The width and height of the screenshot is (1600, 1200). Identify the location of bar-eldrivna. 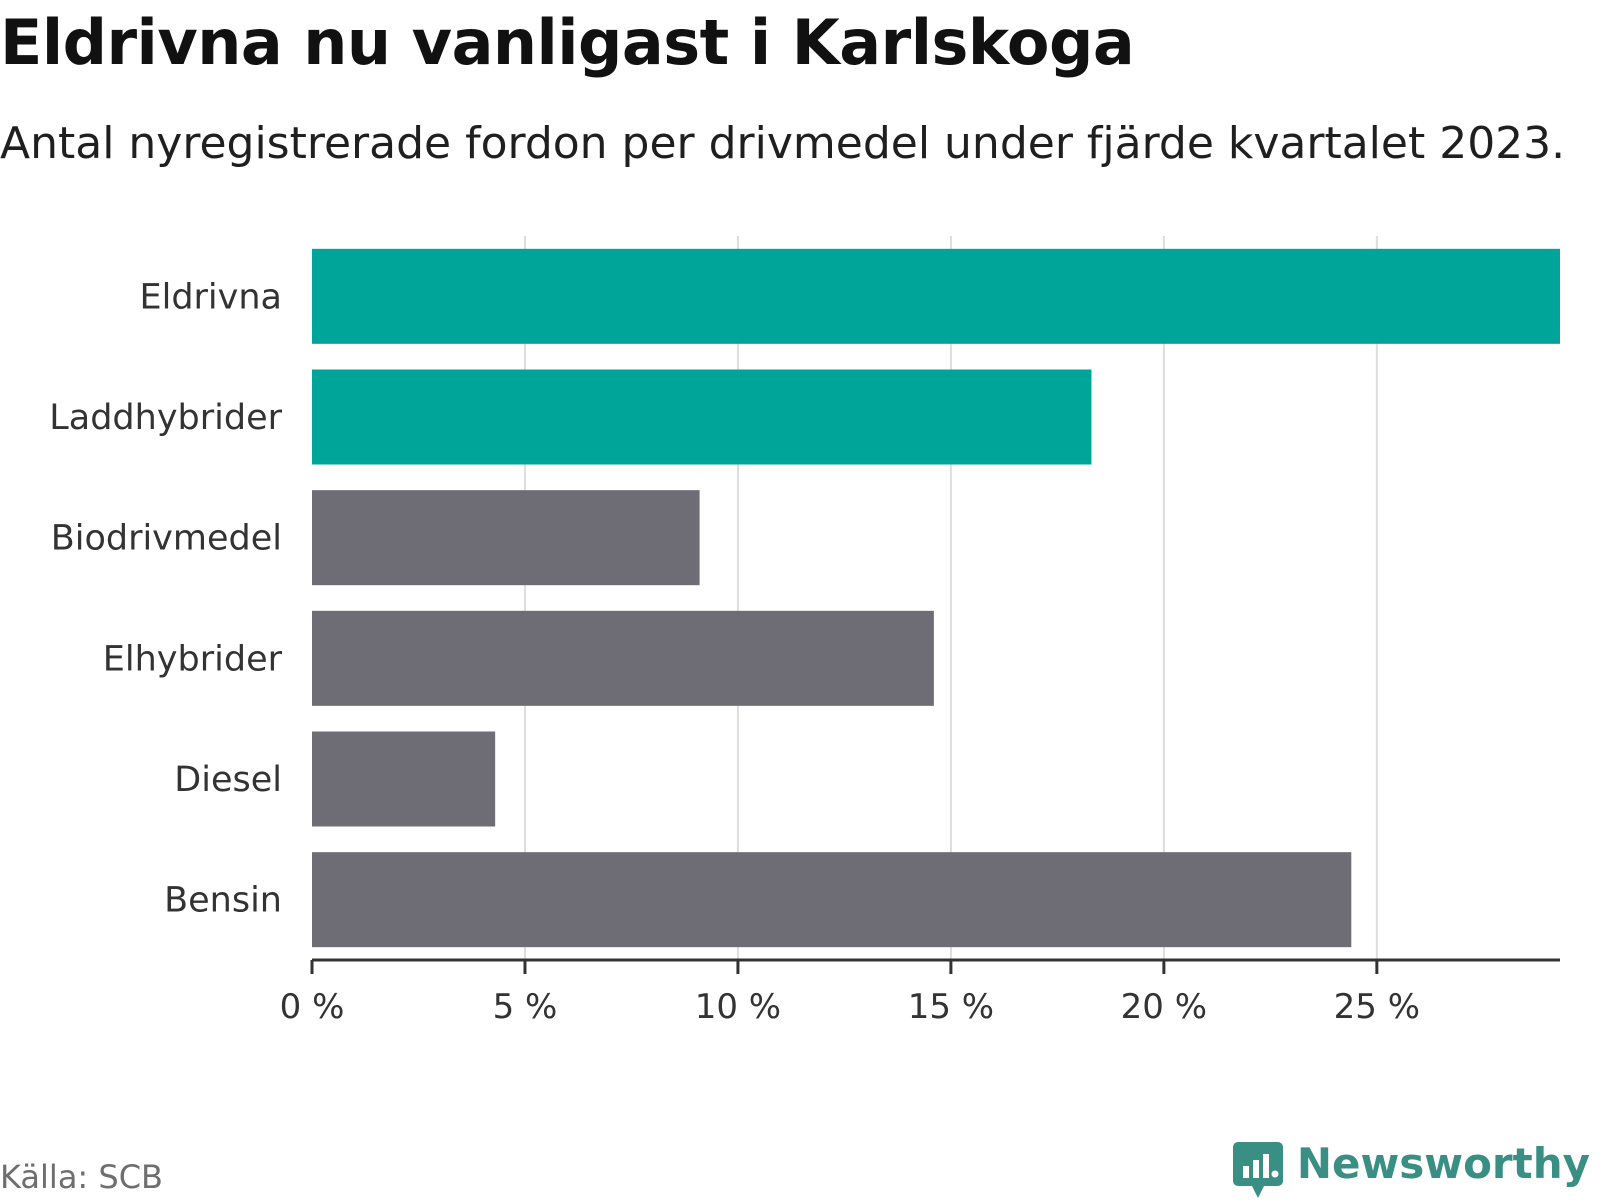
(936, 296).